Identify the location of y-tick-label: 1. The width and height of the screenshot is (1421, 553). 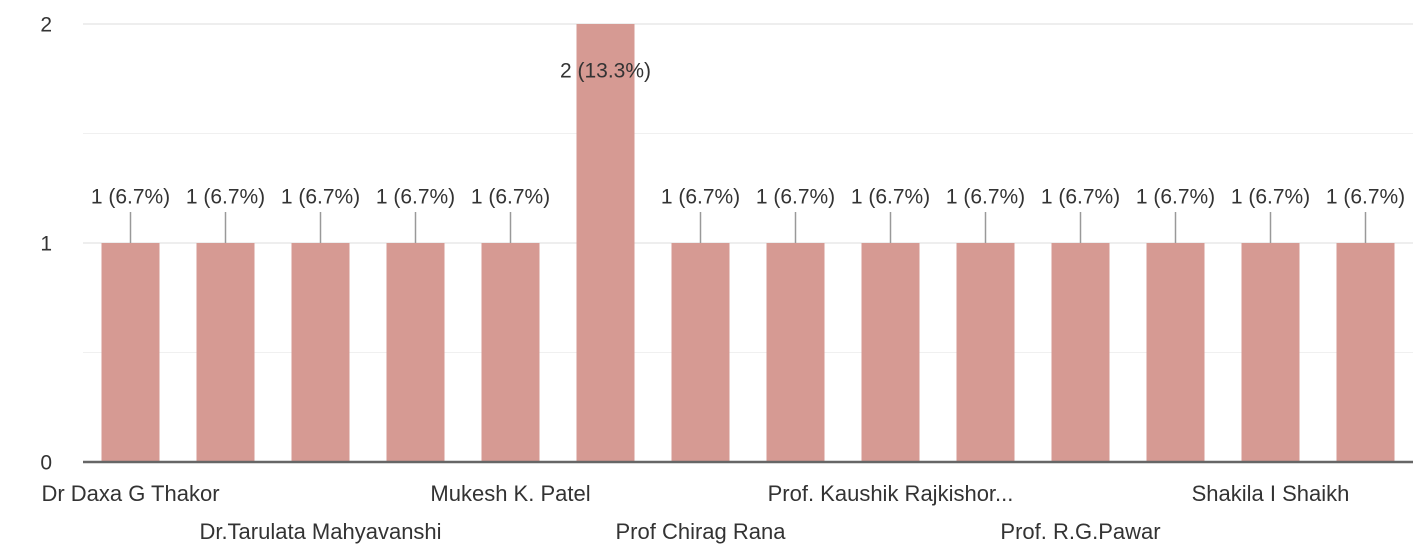
(46, 244).